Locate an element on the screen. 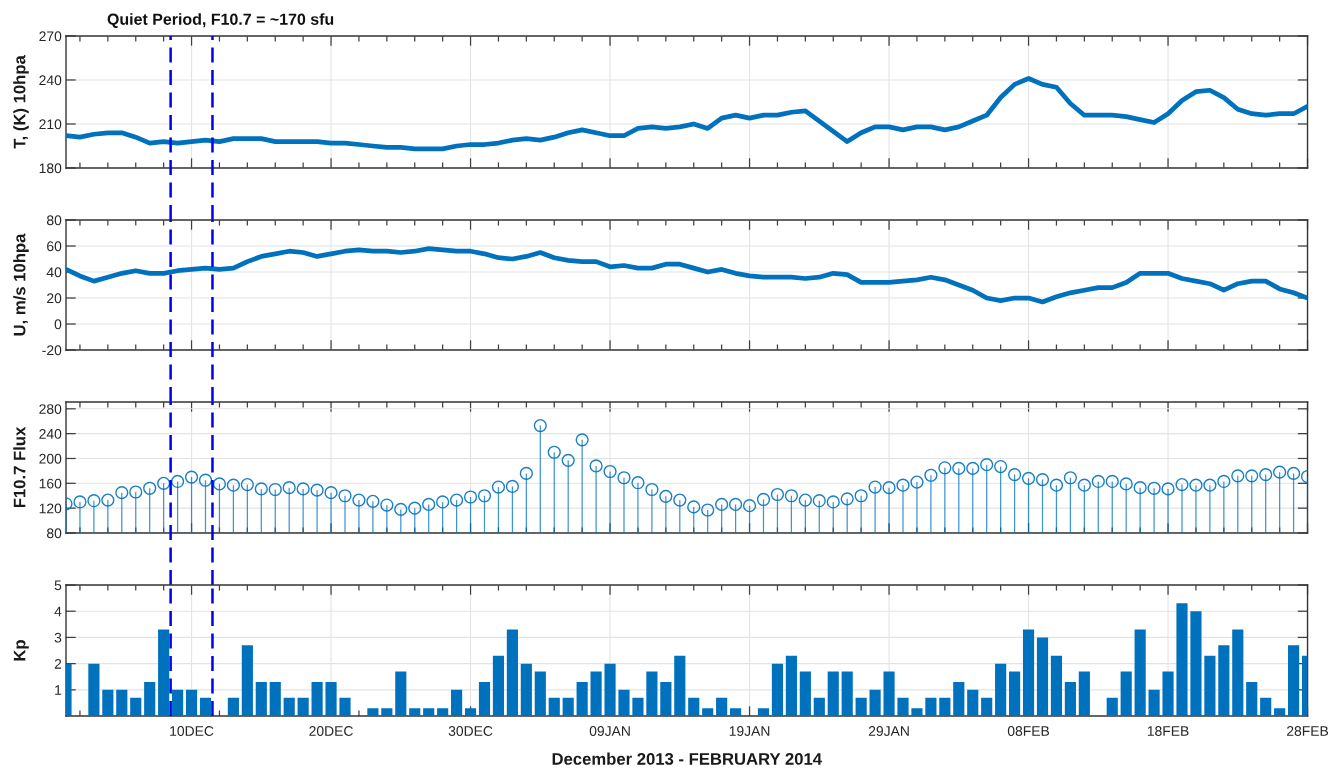 Image resolution: width=1336 pixels, height=772 pixels. y-axis-title: U, m/s 10hpa is located at coordinates (21, 284).